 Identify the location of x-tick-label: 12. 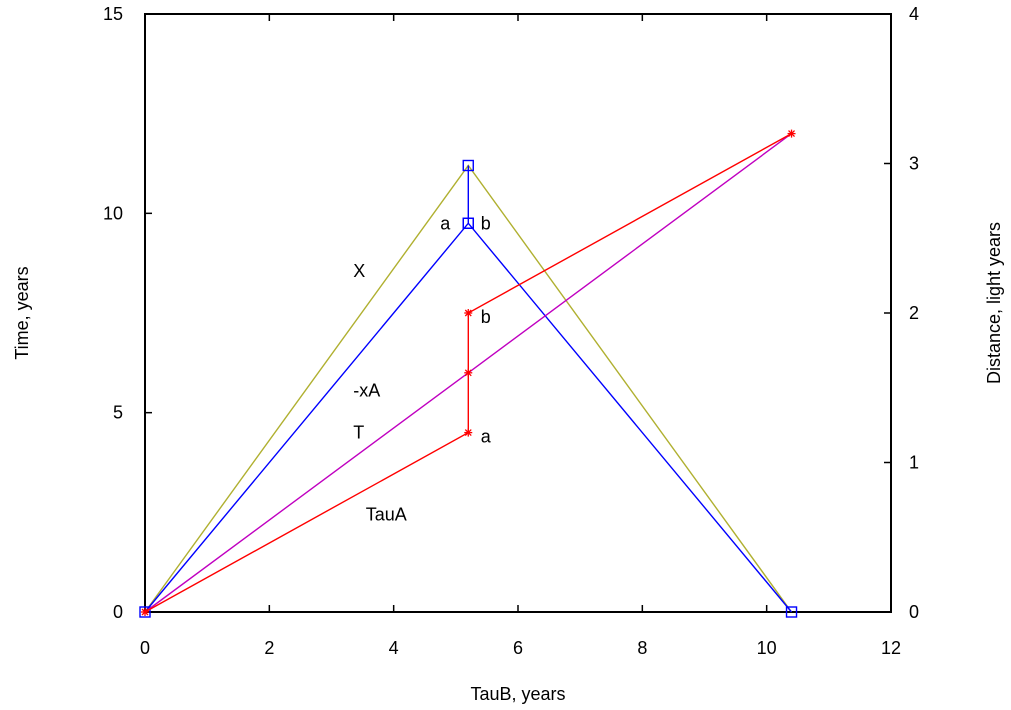
(891, 648).